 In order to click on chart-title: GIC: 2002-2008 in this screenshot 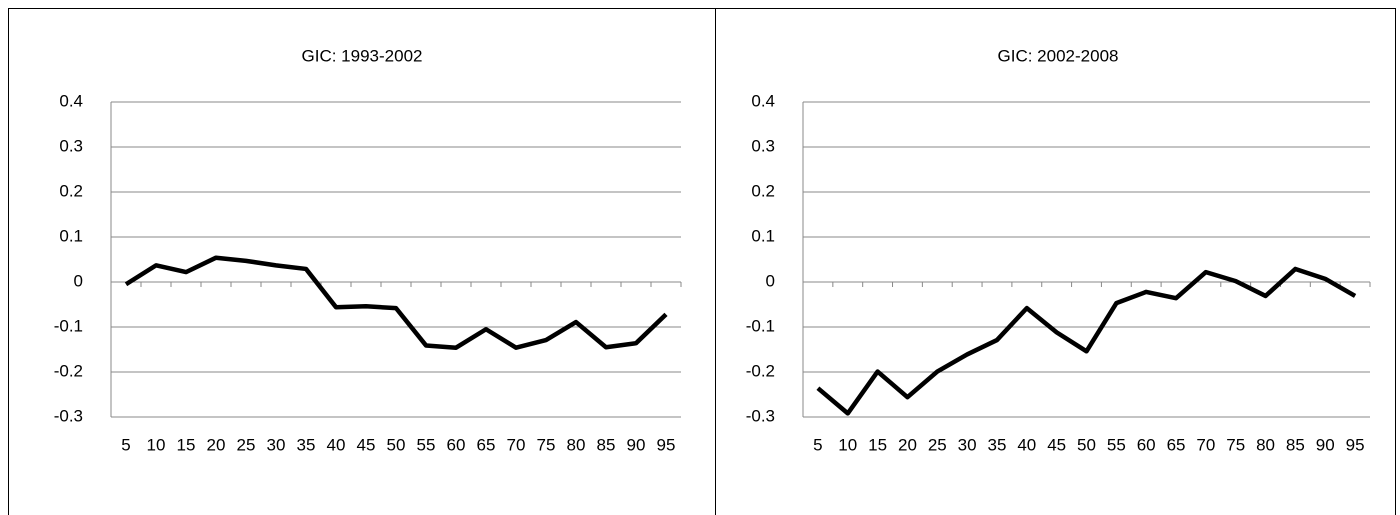, I will do `click(1058, 55)`.